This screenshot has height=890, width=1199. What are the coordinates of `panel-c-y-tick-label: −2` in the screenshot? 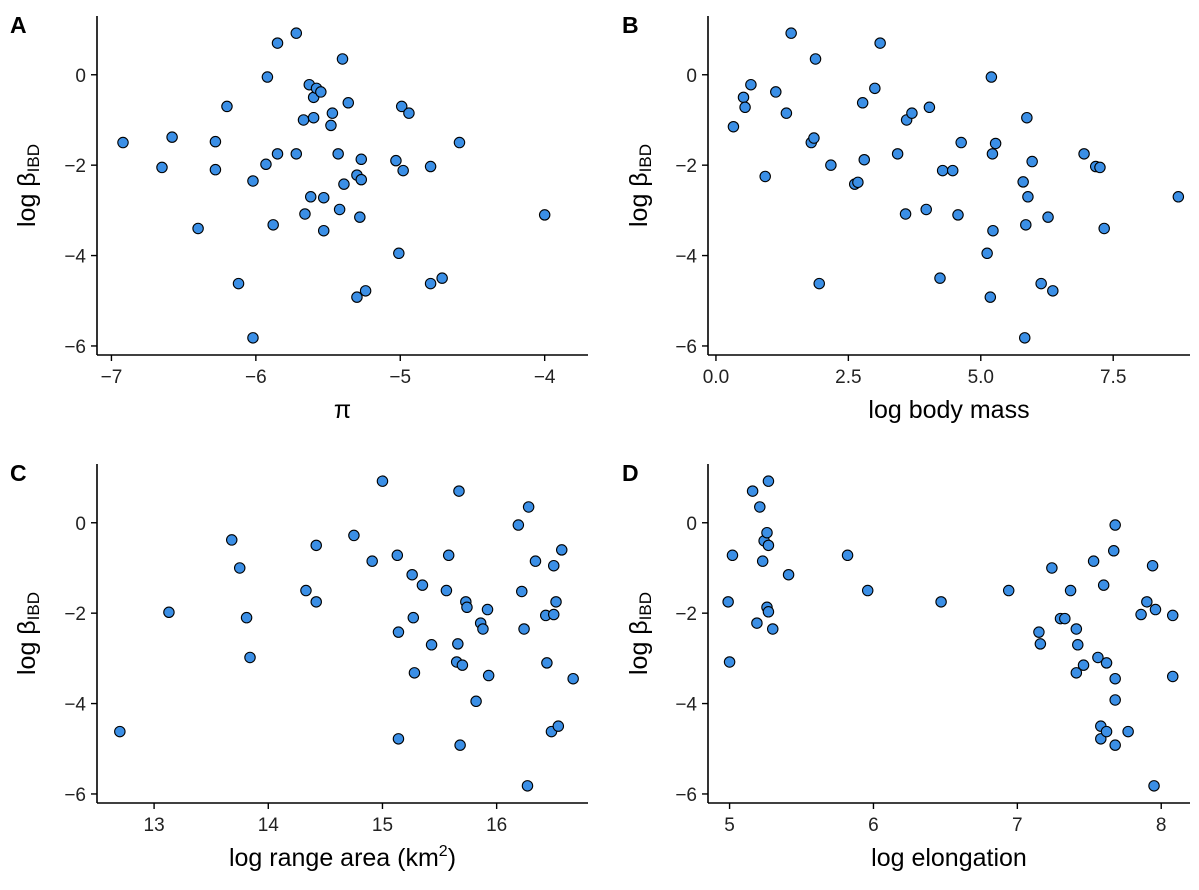 It's located at (75, 614).